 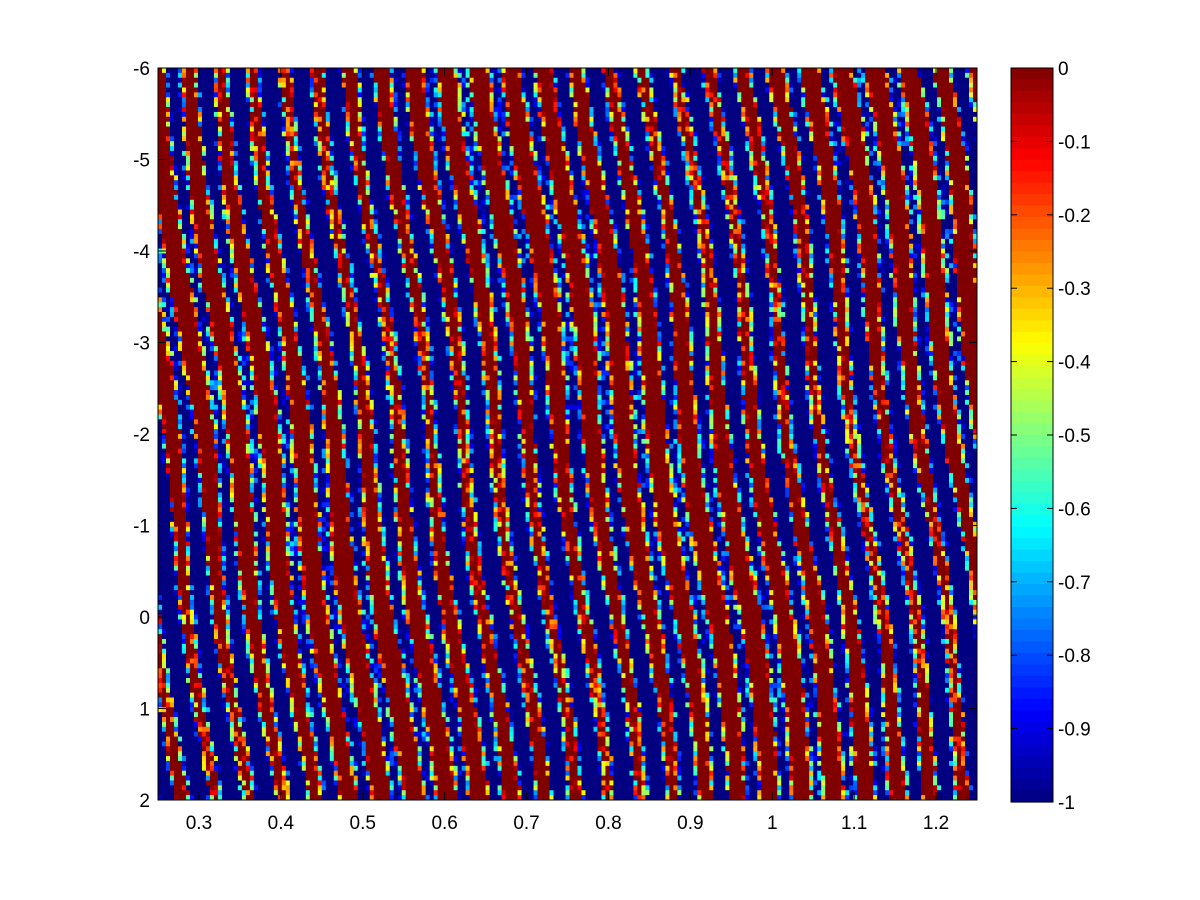 What do you see at coordinates (141, 252) in the screenshot?
I see `y-tick-label: -4` at bounding box center [141, 252].